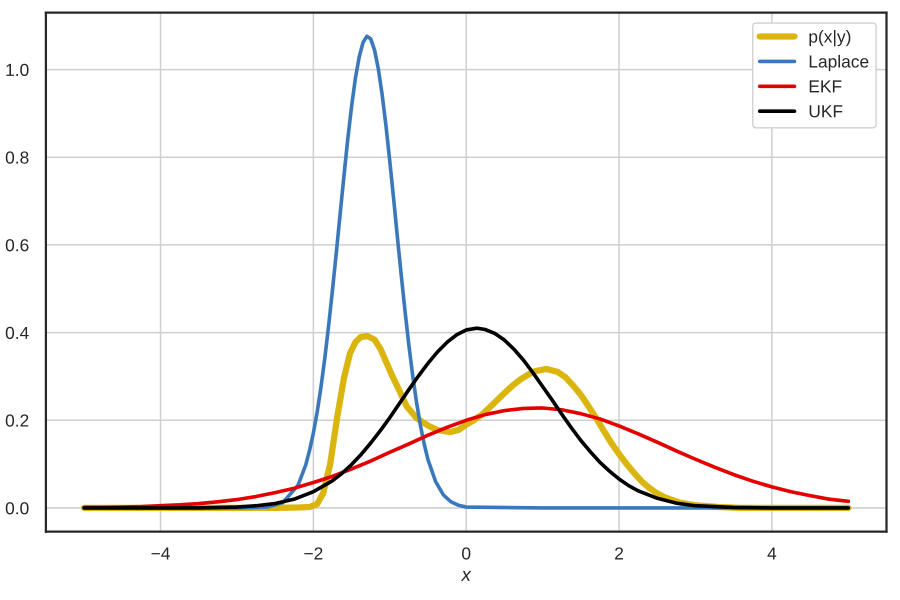 This screenshot has height=600, width=900. I want to click on y-tick-label: 0.6, so click(17, 245).